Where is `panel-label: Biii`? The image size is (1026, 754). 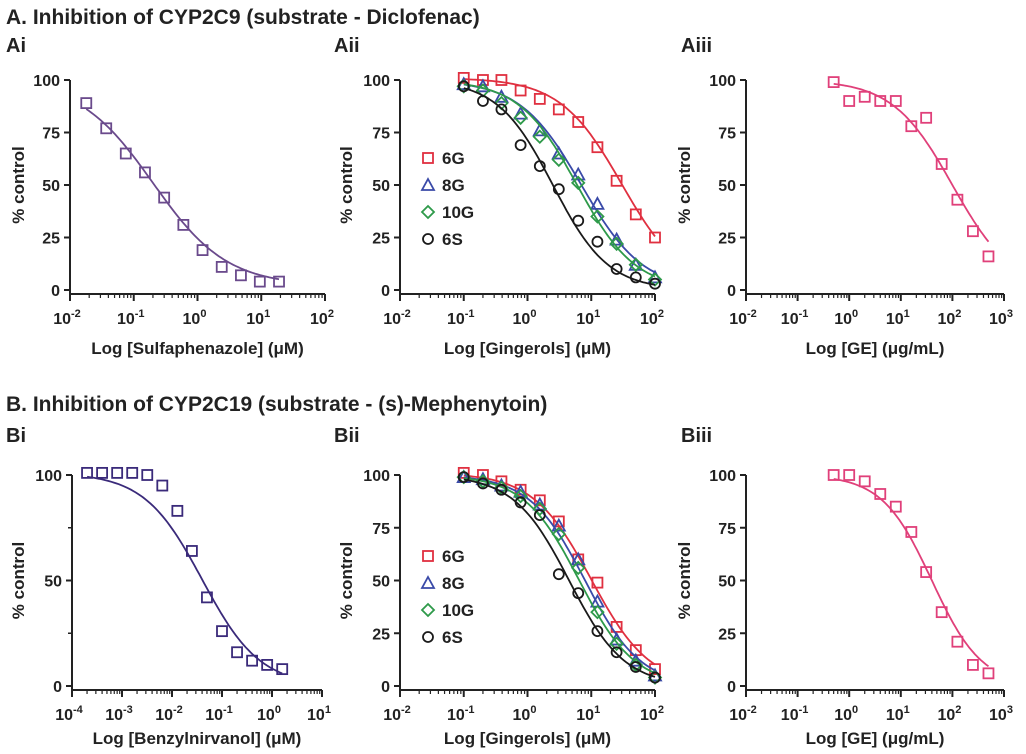
panel-label: Biii is located at coordinates (696, 436).